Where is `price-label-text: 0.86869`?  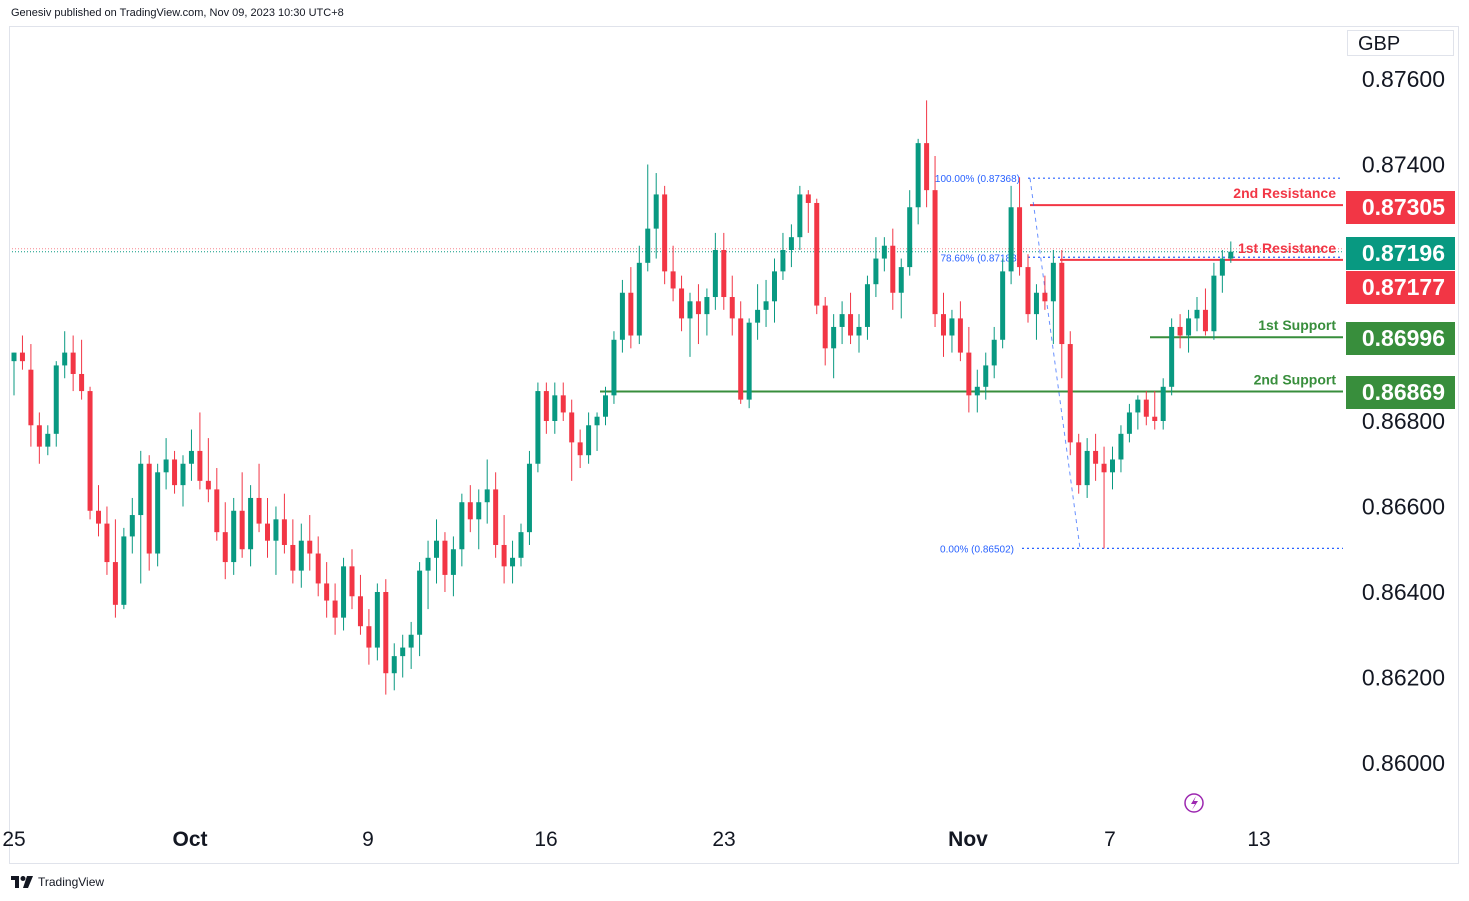
price-label-text: 0.86869 is located at coordinates (1403, 392).